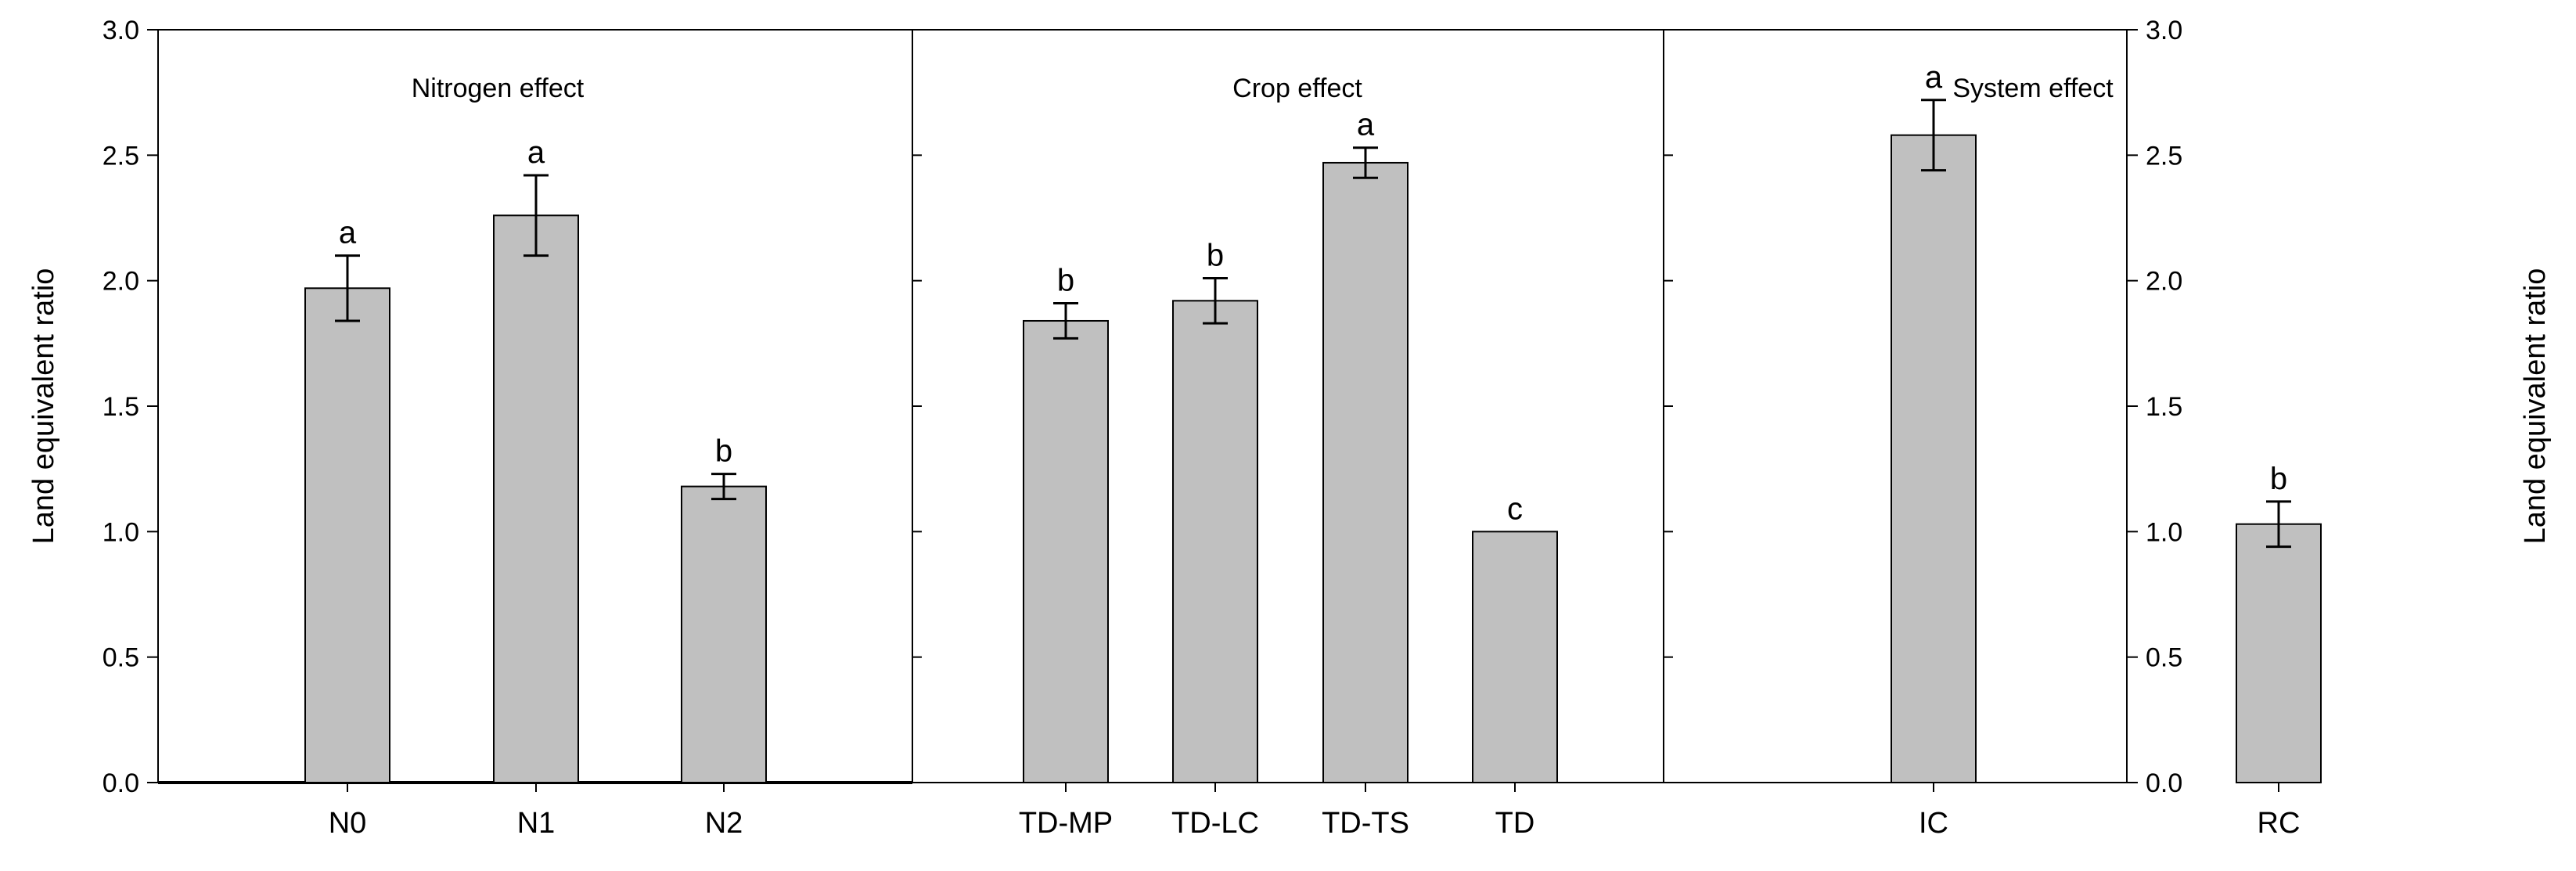 Image resolution: width=2576 pixels, height=871 pixels. Describe the element at coordinates (1934, 823) in the screenshot. I see `x-tick-label: IC` at that location.